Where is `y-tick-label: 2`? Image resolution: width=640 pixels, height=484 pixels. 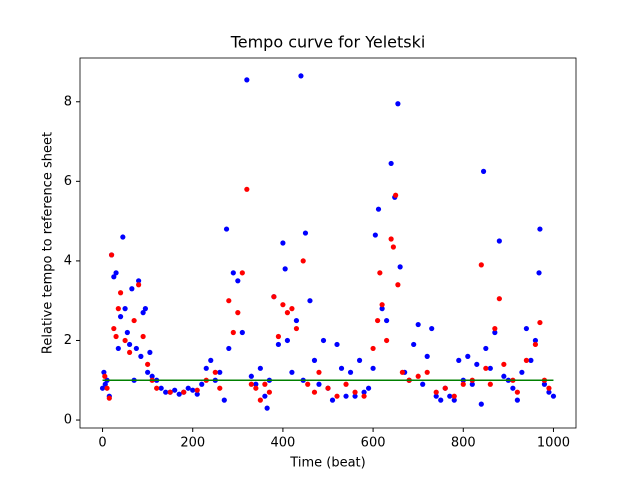
y-tick-label: 2 is located at coordinates (68, 340).